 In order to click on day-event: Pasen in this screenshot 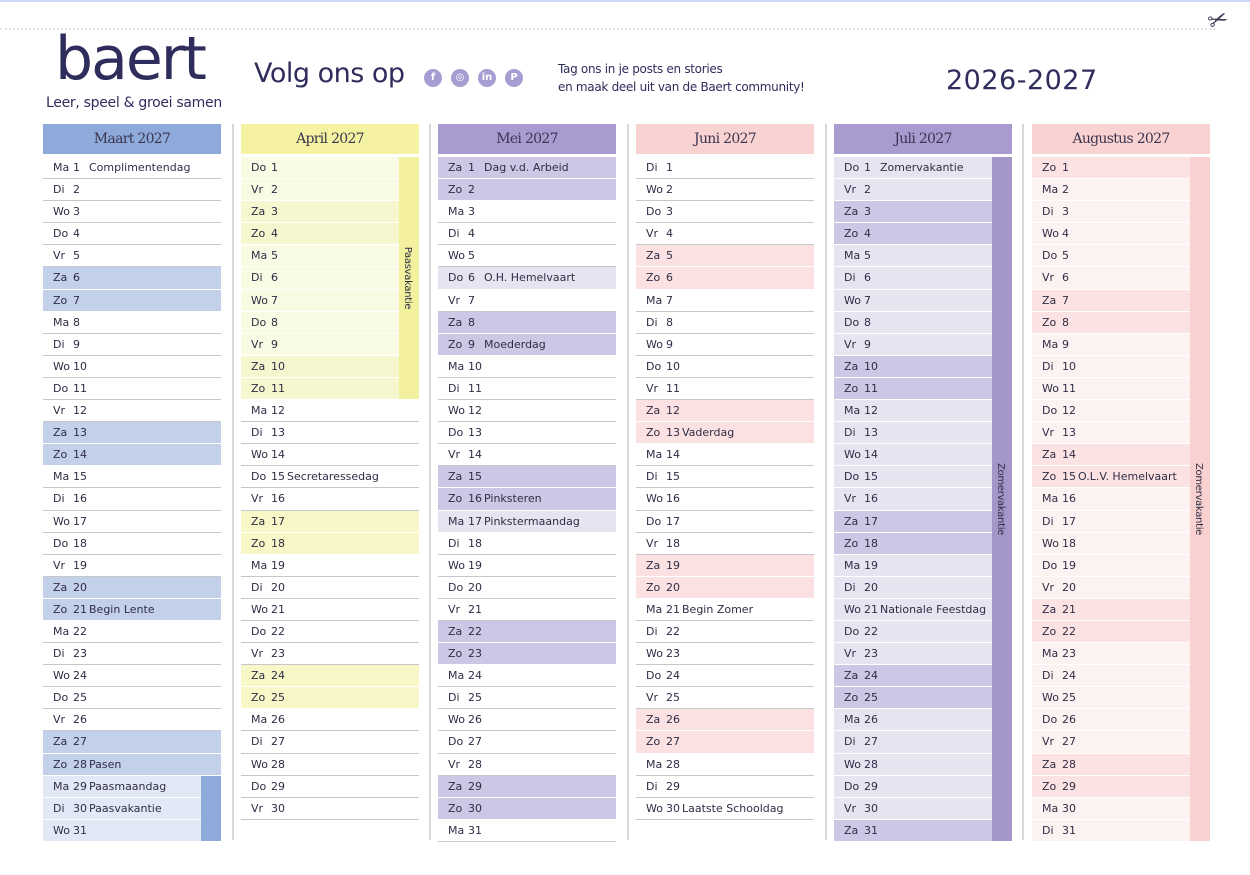, I will do `click(105, 764)`.